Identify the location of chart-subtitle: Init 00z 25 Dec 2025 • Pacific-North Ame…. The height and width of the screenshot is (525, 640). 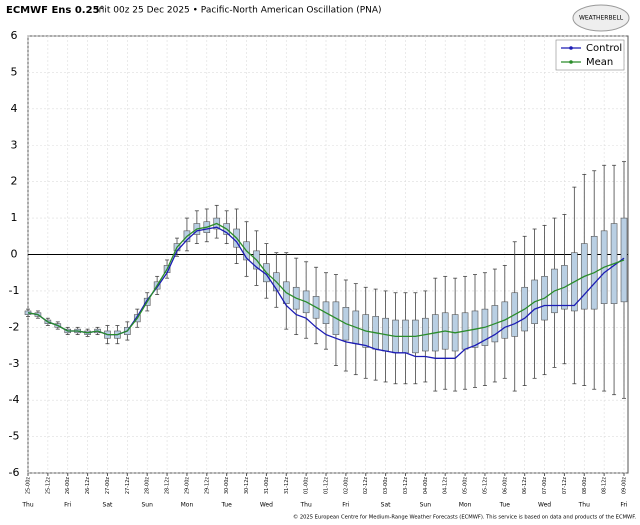
(239, 11).